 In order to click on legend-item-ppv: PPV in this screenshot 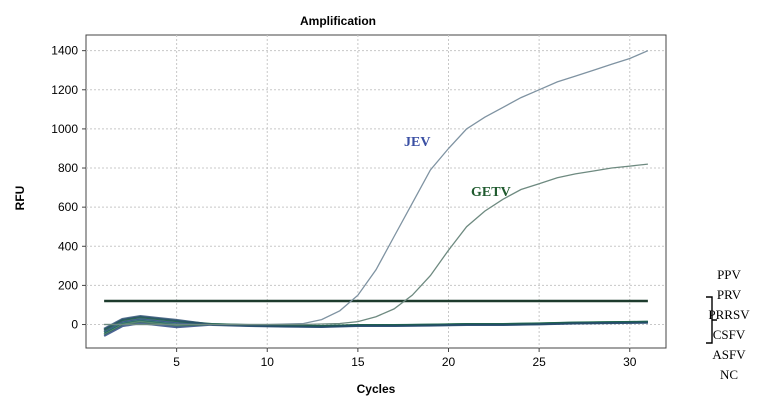, I will do `click(729, 274)`.